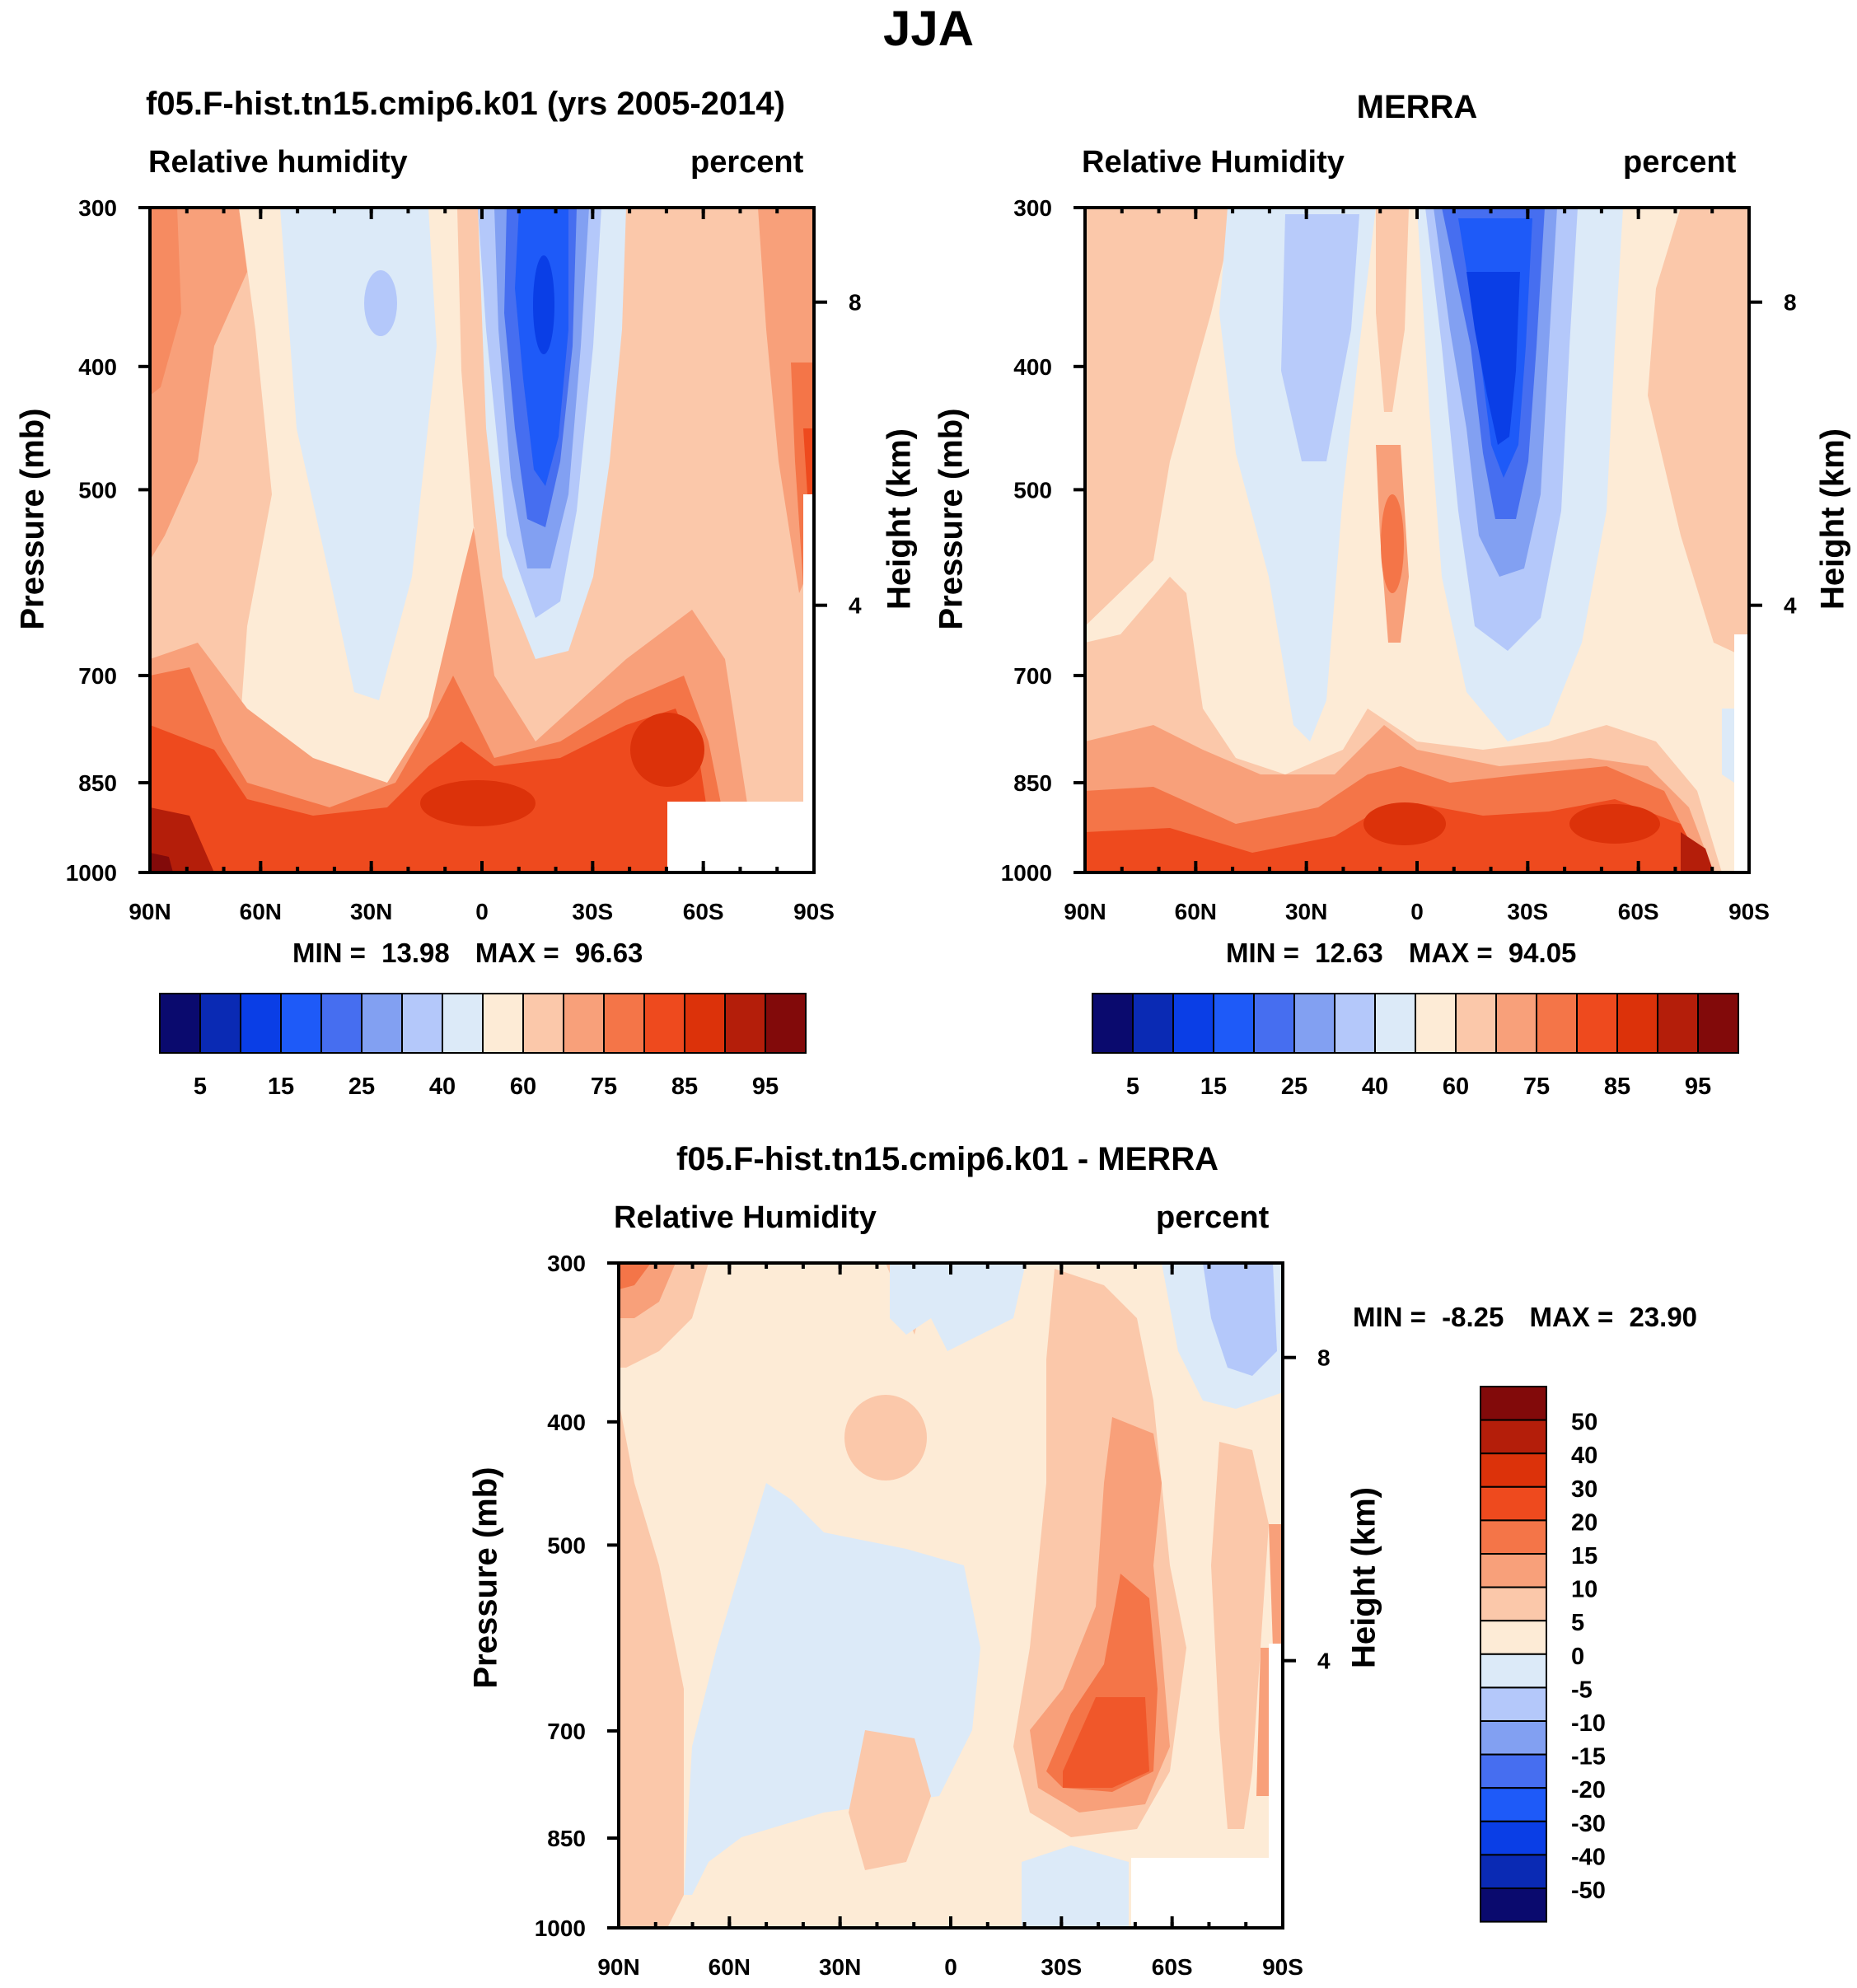 The height and width of the screenshot is (1988, 1857). What do you see at coordinates (1791, 303) in the screenshot?
I see `panel2-y2tick-label: 8` at bounding box center [1791, 303].